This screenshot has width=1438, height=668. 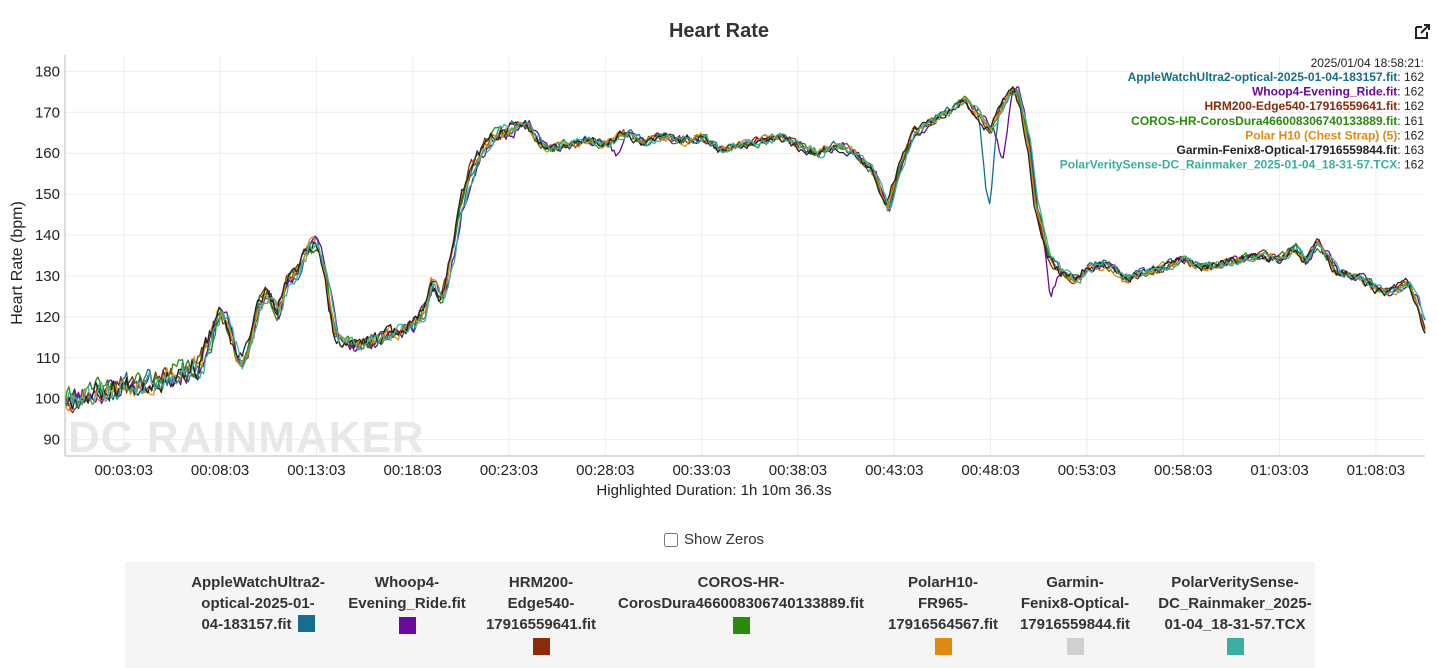 I want to click on show-zeros-label: Show Zeros, so click(x=724, y=539).